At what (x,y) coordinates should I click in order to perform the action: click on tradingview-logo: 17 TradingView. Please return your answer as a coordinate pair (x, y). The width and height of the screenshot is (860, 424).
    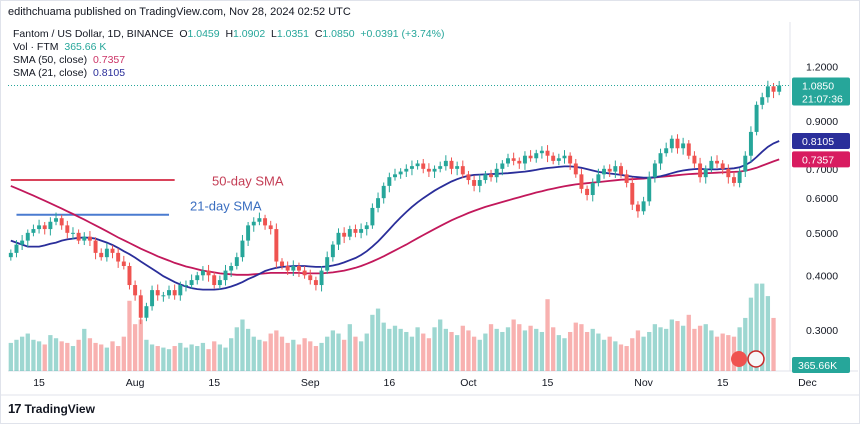
    Looking at the image, I should click on (51, 408).